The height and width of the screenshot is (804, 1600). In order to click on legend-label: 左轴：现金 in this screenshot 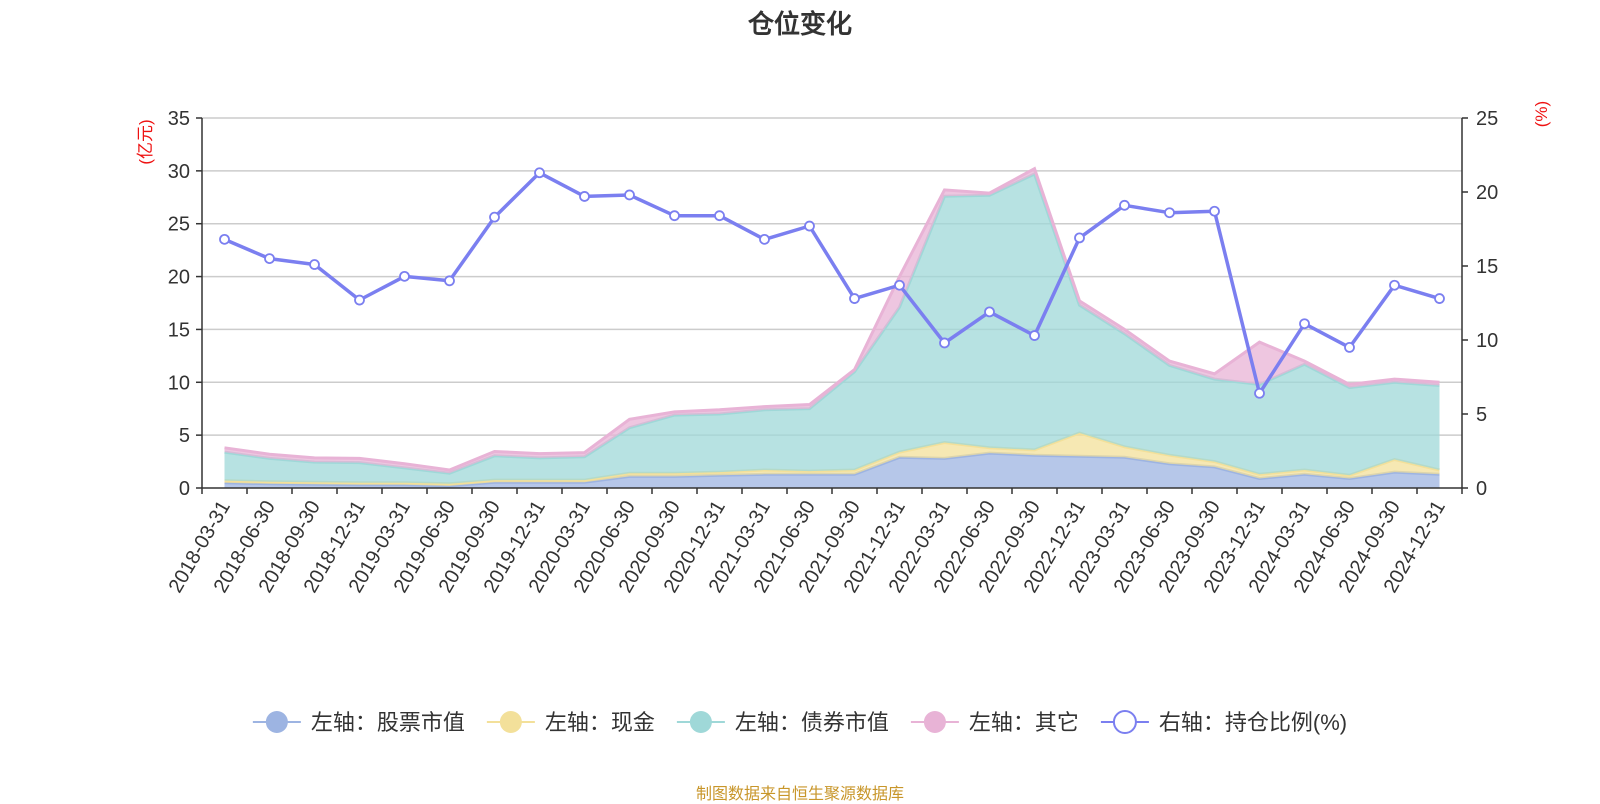, I will do `click(600, 722)`.